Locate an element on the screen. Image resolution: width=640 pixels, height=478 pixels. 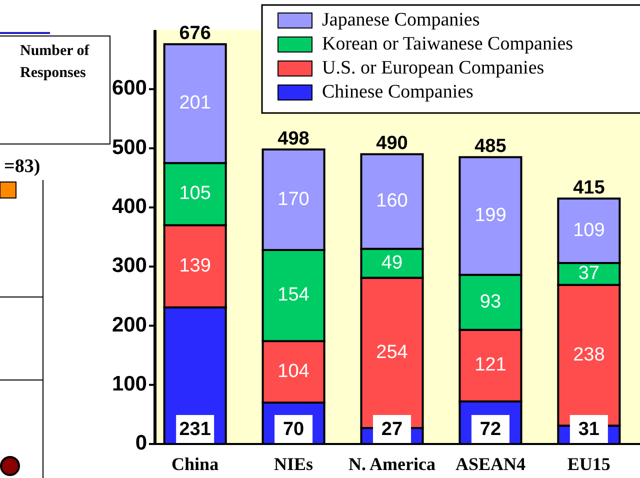
data-label: 160 is located at coordinates (392, 201).